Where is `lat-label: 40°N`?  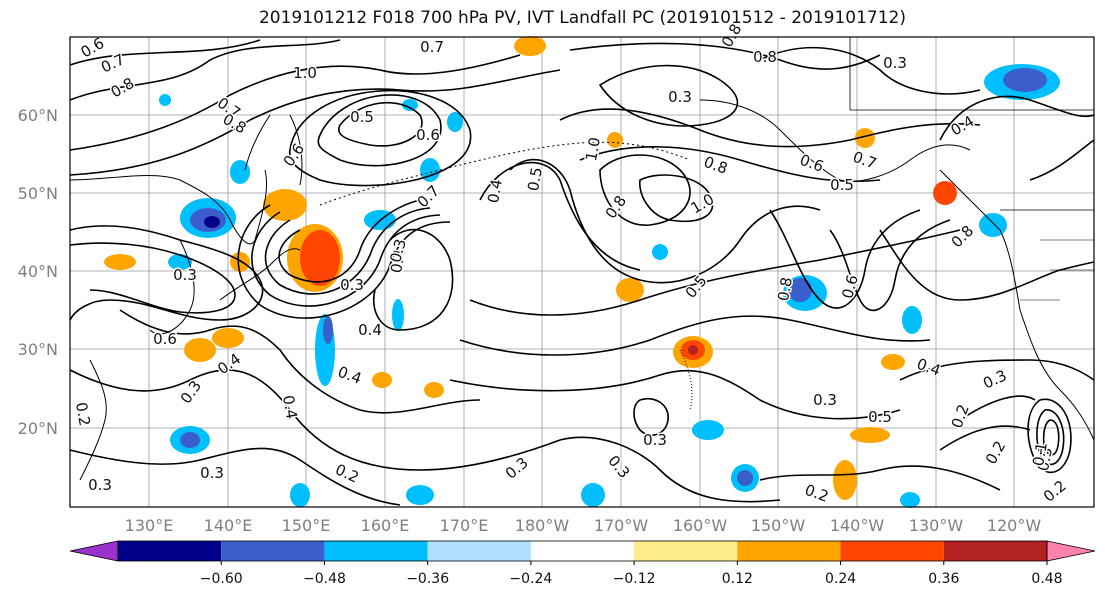
lat-label: 40°N is located at coordinates (38, 271).